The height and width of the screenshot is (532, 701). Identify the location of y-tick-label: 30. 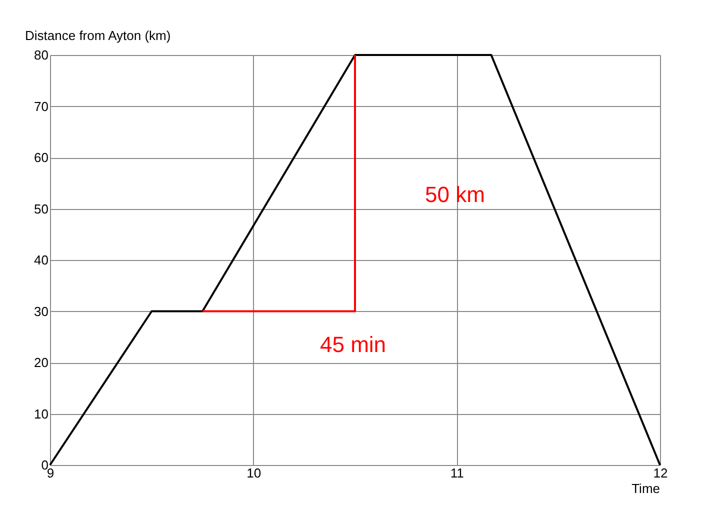
(41, 311).